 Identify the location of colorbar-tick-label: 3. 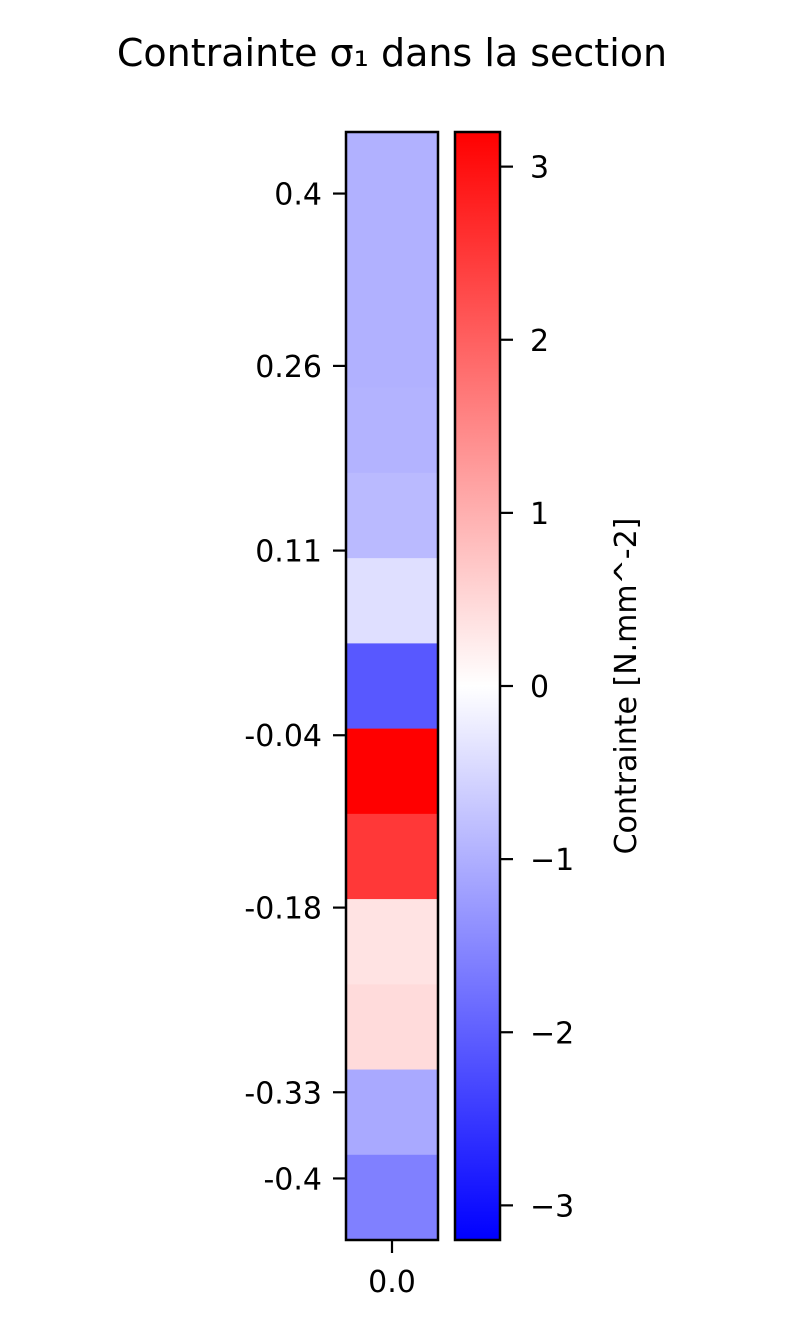
(539, 168).